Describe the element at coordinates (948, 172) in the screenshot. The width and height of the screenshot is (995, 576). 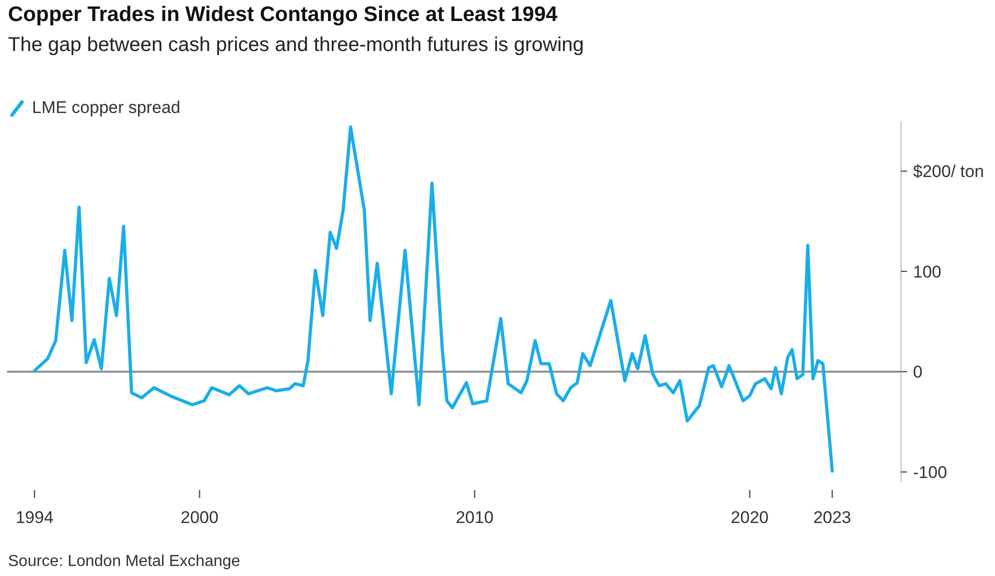
I see `y-tick-label: $200/ ton` at that location.